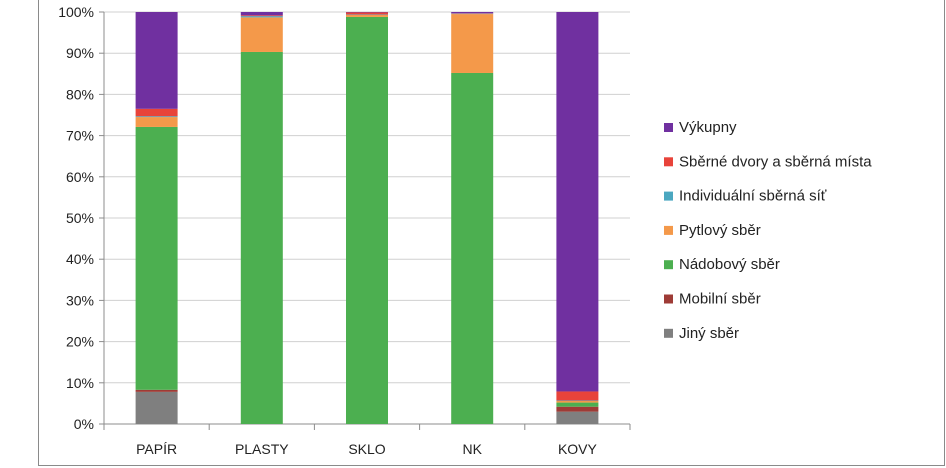 The image size is (946, 468). Describe the element at coordinates (729, 264) in the screenshot. I see `legend-label: Nádobový sběr` at that location.